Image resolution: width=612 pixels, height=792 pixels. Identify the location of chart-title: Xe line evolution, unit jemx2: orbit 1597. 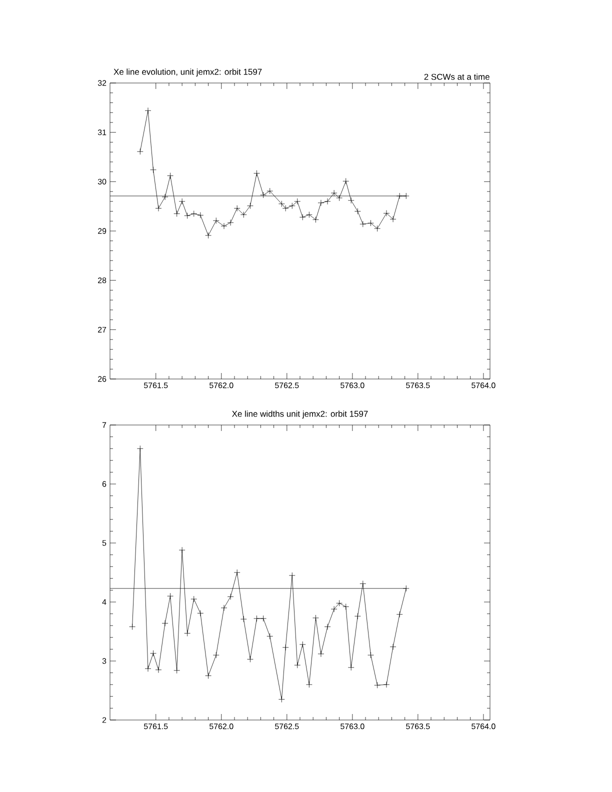
(188, 72).